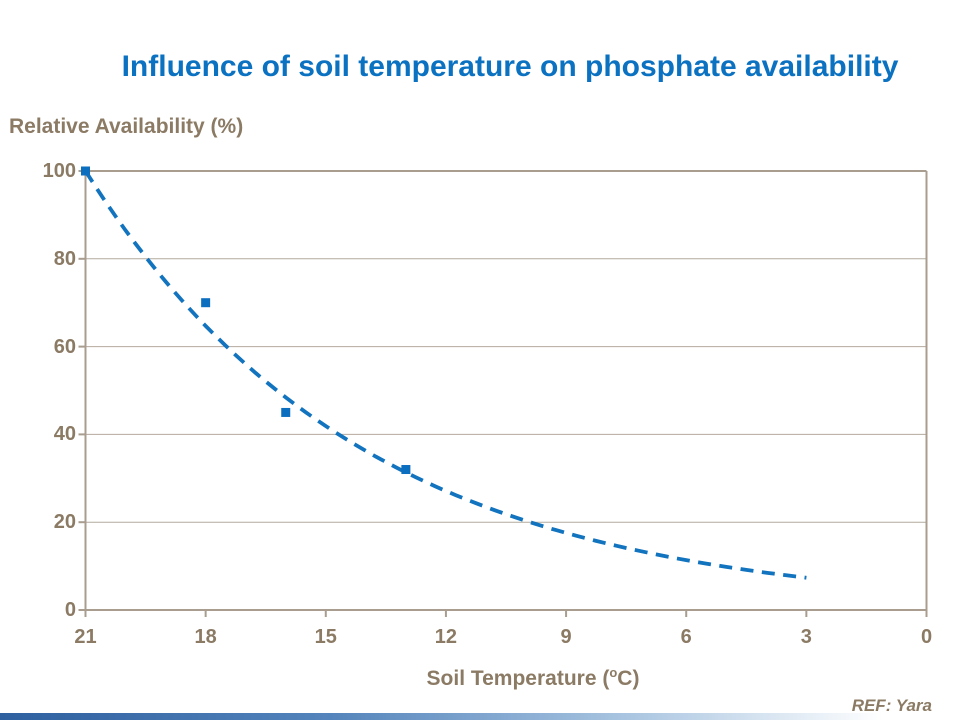 The image size is (960, 720). Describe the element at coordinates (64, 434) in the screenshot. I see `y-tick-label: 40` at that location.